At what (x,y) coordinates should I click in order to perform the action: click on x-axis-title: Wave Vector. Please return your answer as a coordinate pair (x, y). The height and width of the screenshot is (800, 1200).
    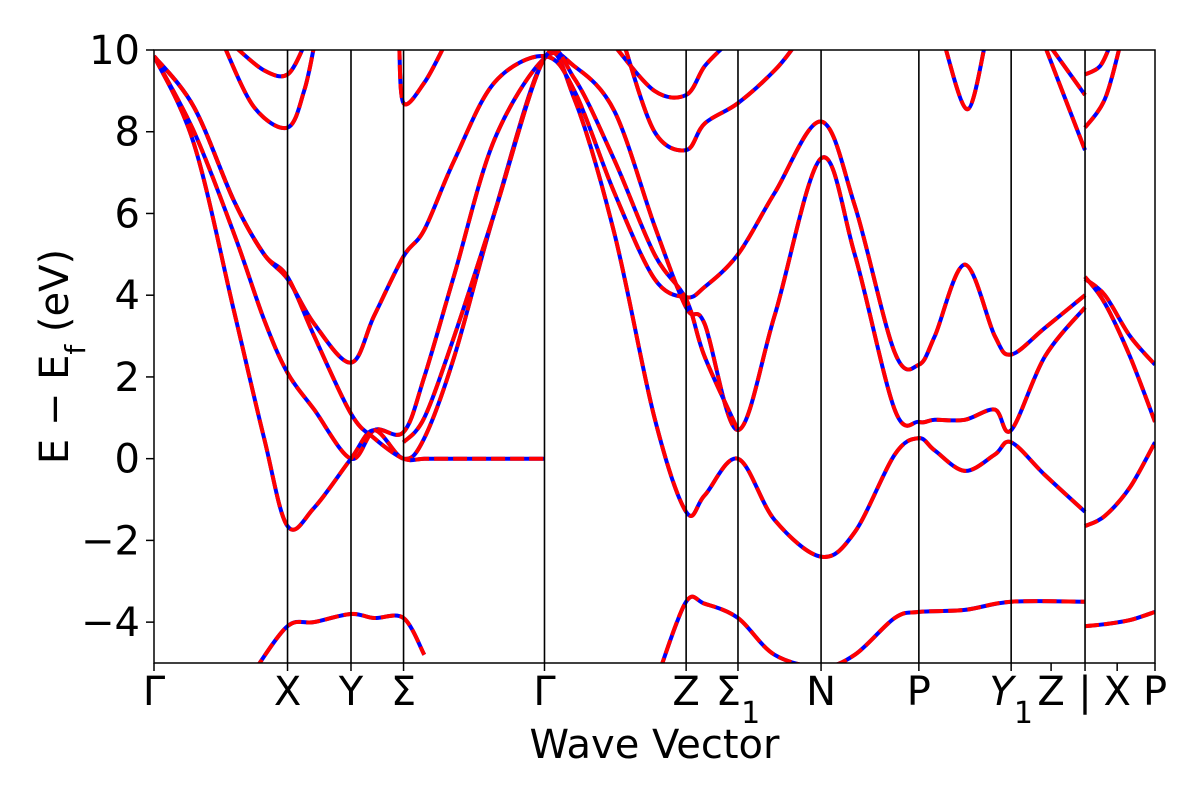
    Looking at the image, I should click on (655, 745).